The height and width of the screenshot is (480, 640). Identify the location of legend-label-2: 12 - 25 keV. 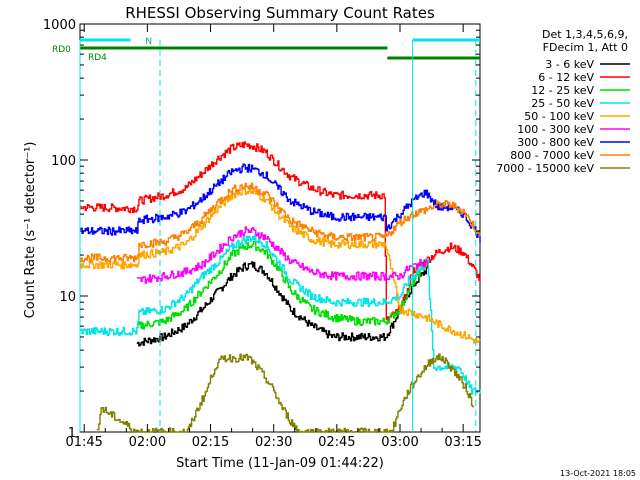
(562, 90).